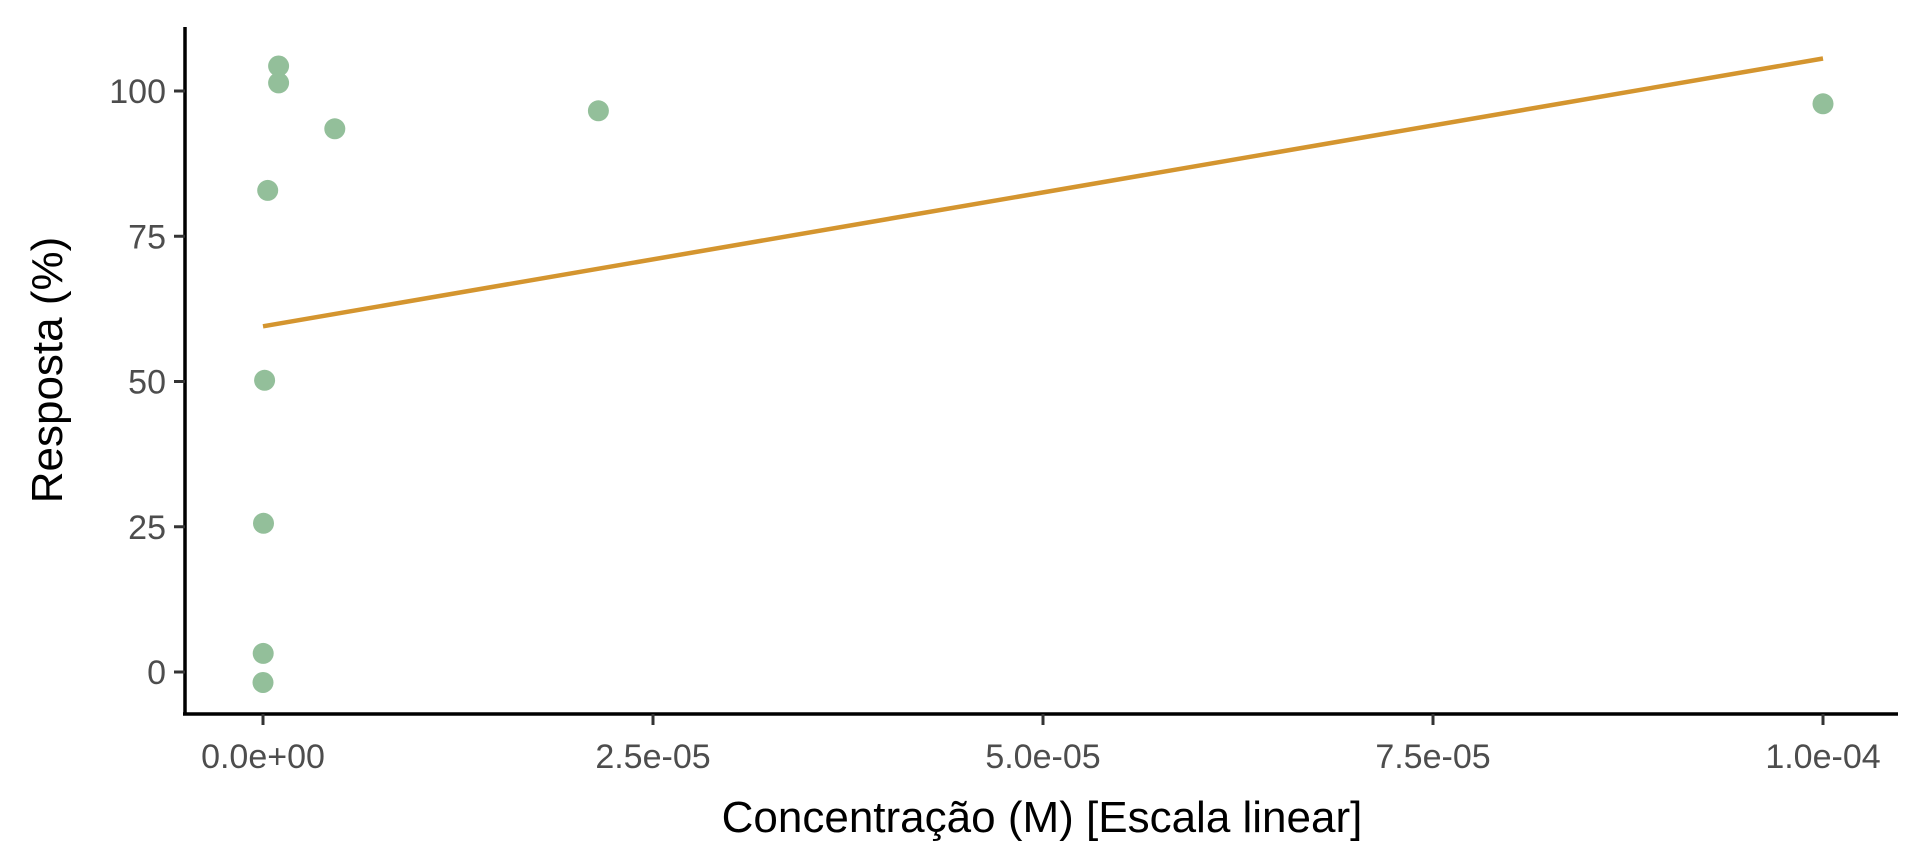 This screenshot has width=1920, height=864. Describe the element at coordinates (1432, 757) in the screenshot. I see `x-tick-label: 7.5e-05` at that location.